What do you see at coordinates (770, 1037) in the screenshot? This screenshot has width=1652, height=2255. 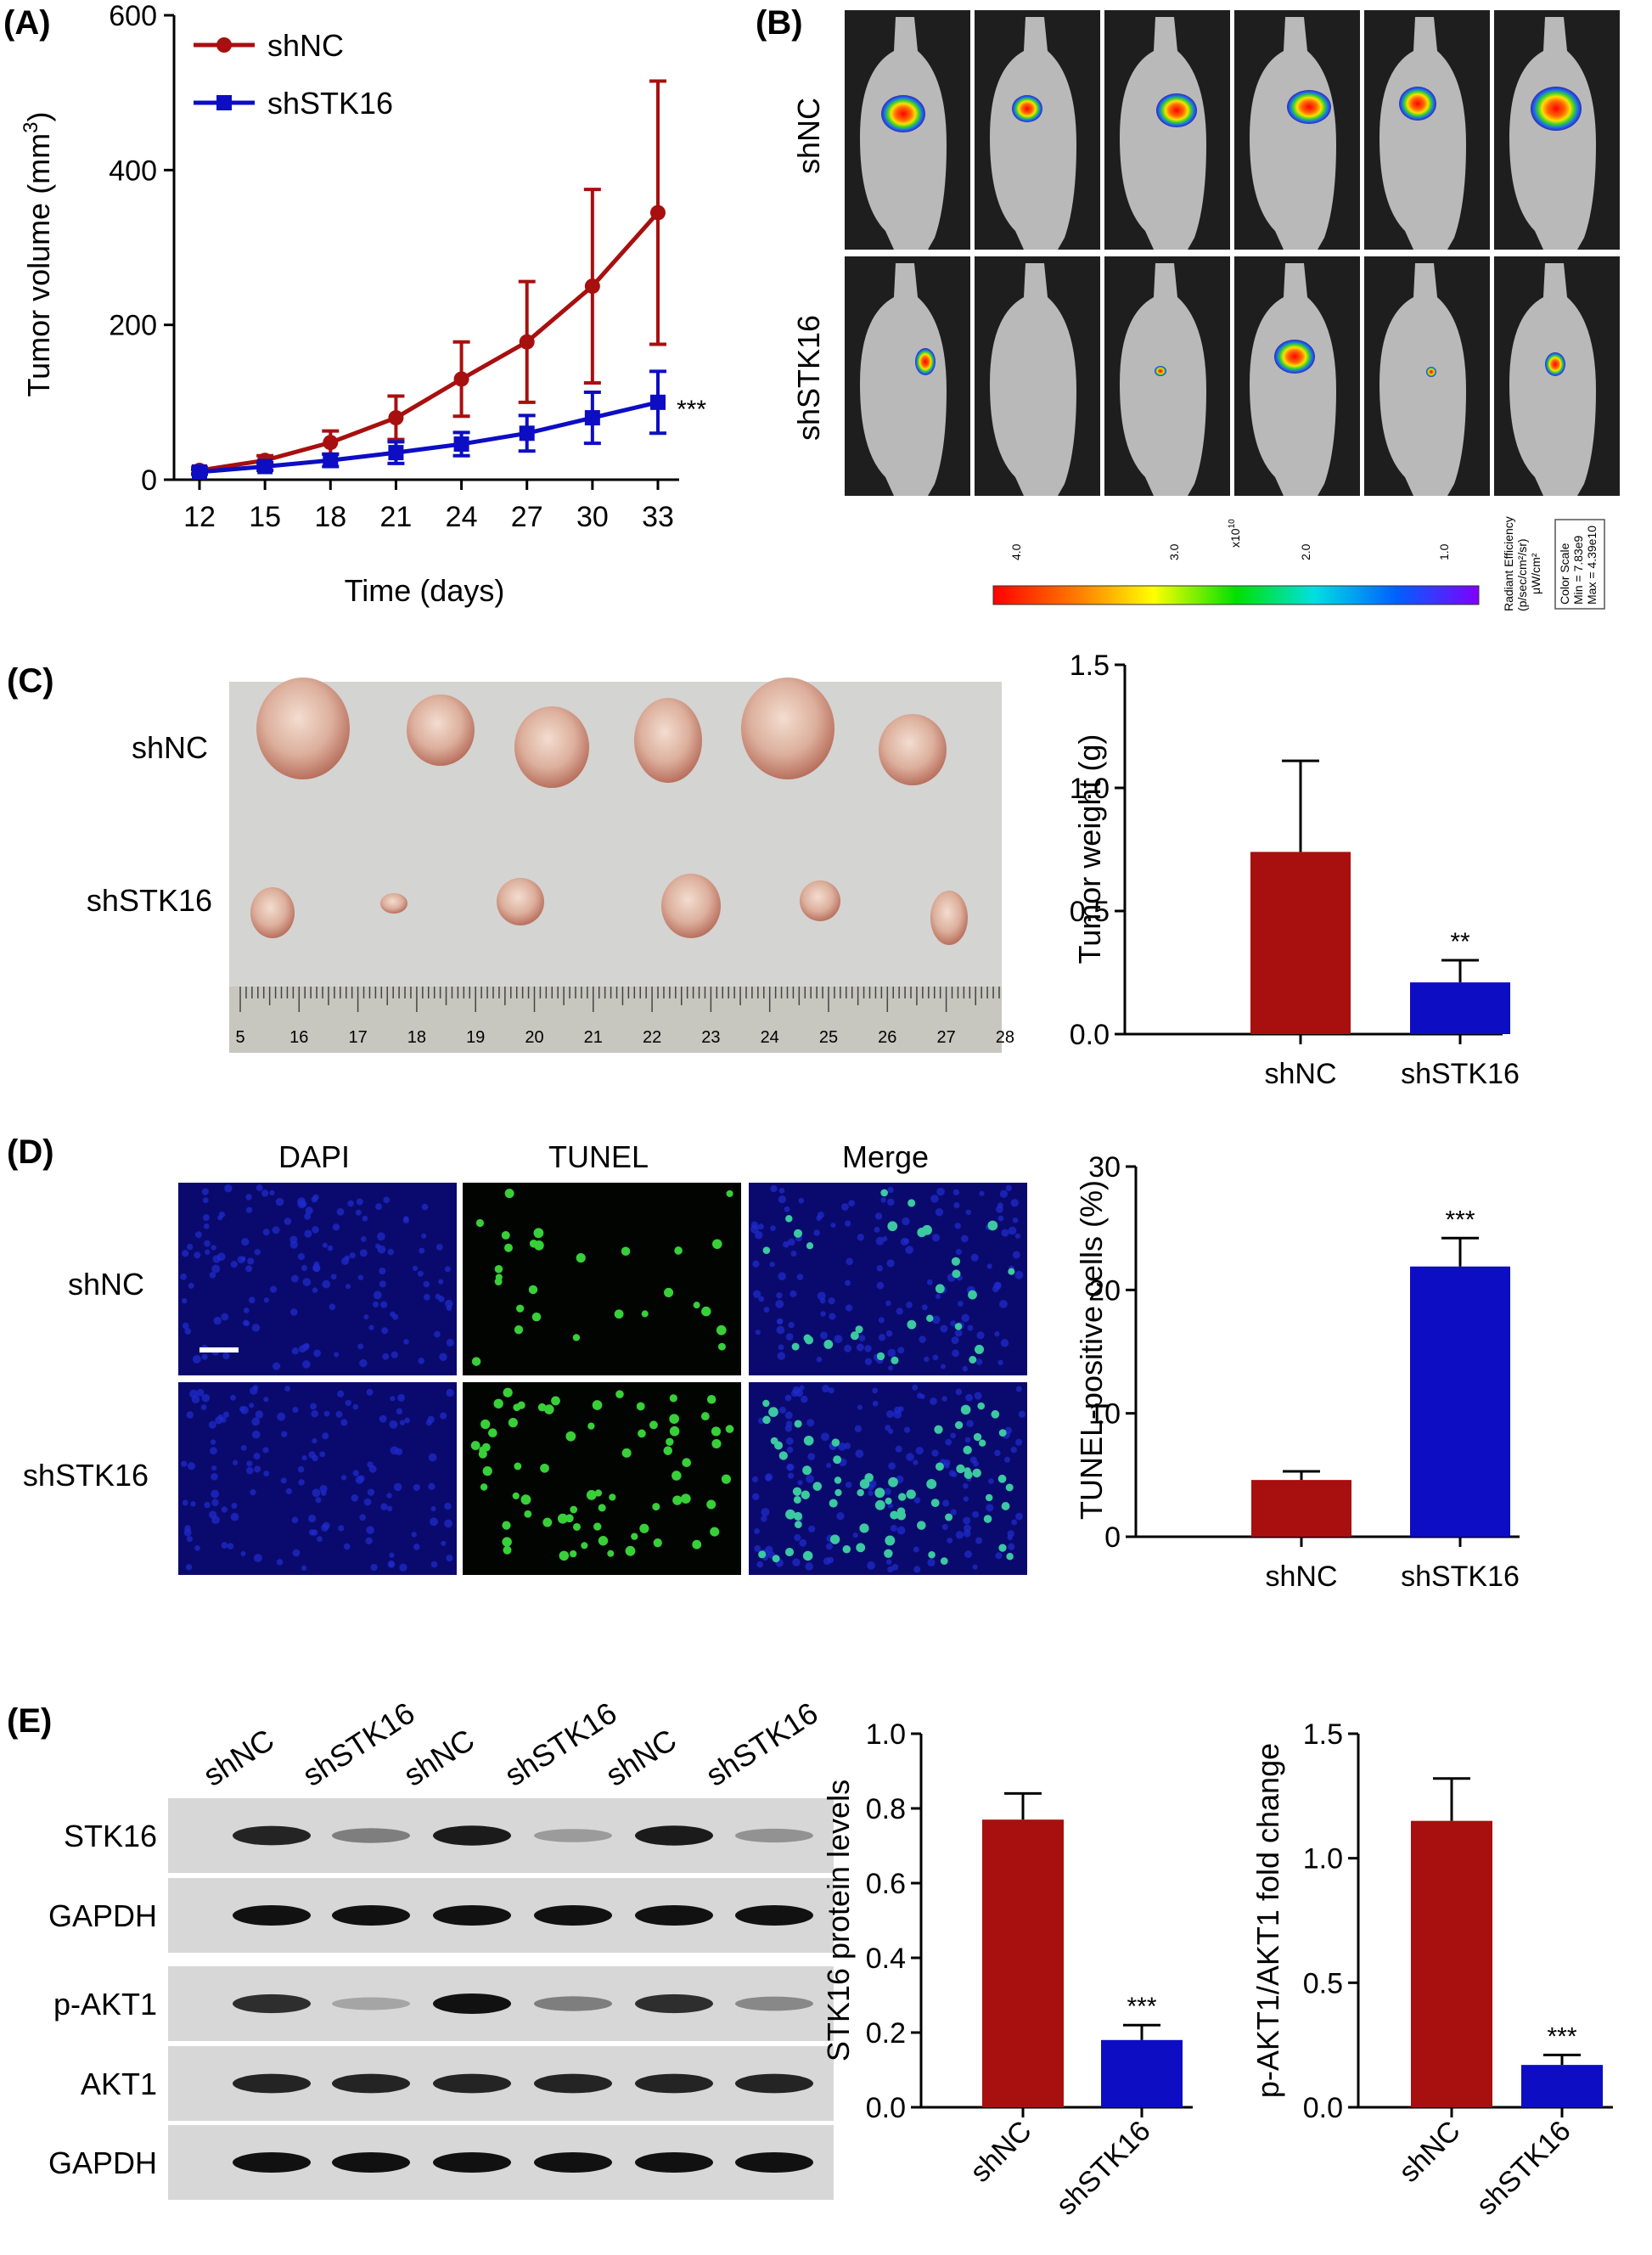 I see `ruler-label: 24` at bounding box center [770, 1037].